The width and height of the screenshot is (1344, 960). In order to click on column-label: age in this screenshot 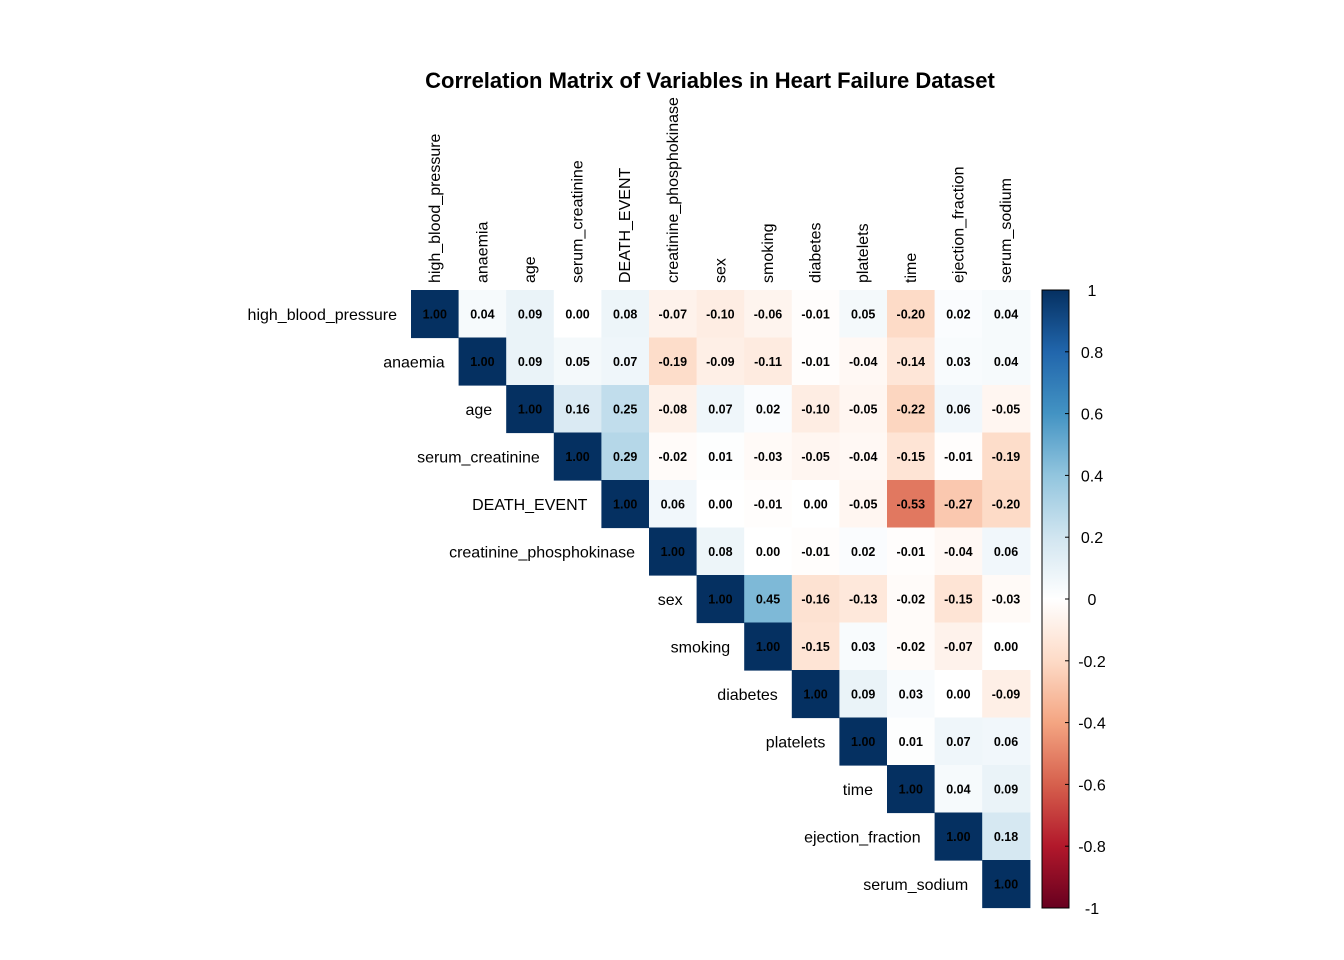, I will do `click(530, 269)`.